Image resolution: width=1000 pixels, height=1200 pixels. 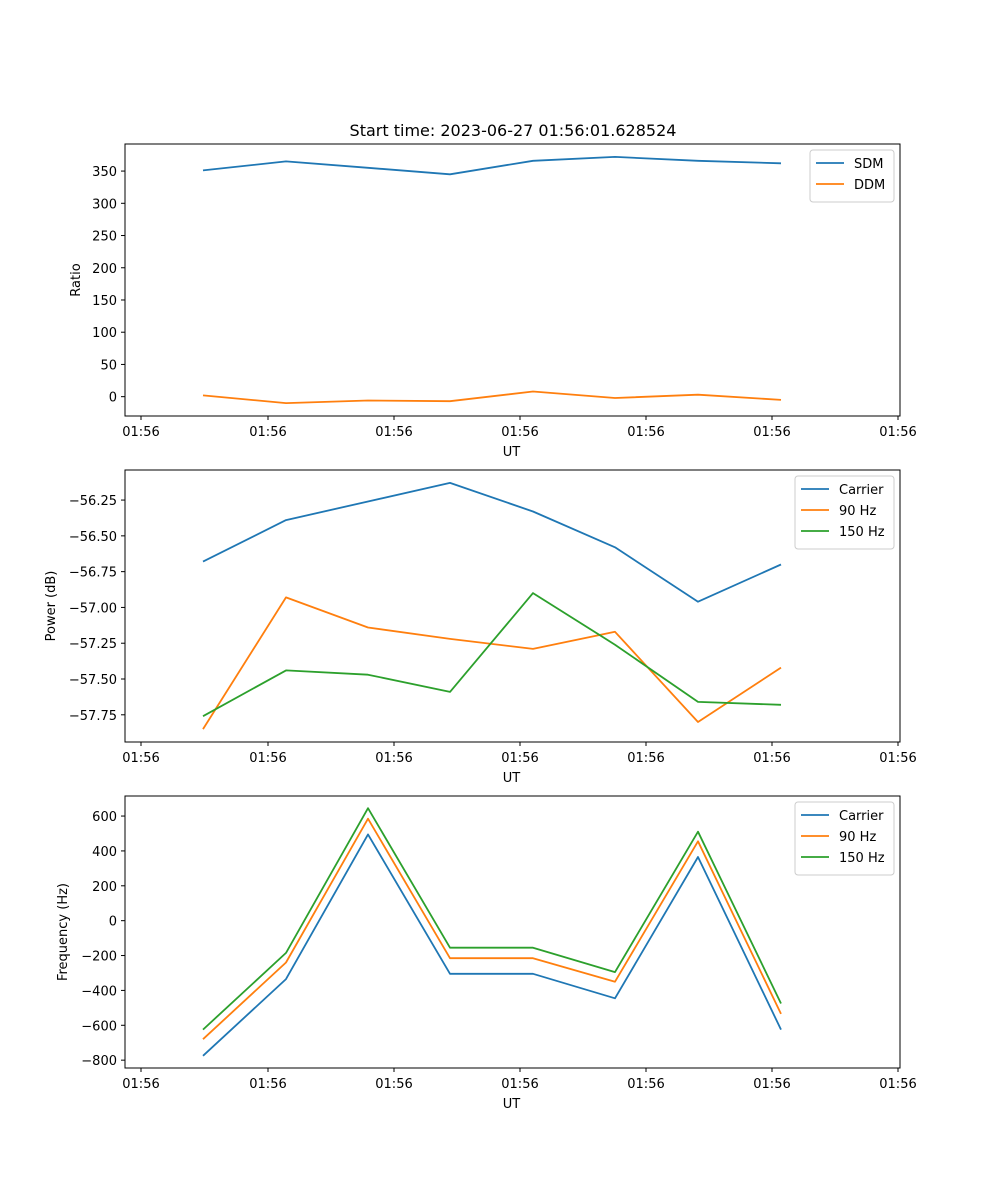 What do you see at coordinates (76, 279) in the screenshot?
I see `y-axis-title: Ratio` at bounding box center [76, 279].